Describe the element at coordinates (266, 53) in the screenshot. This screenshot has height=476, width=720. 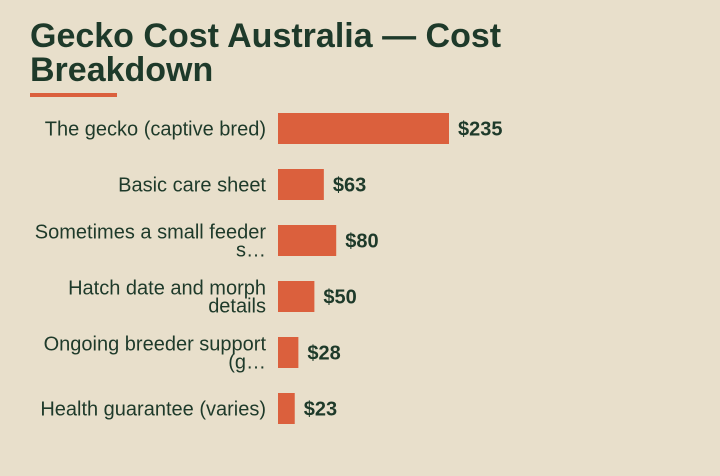
I see `chart-title: Gecko Cost Australia — Cost Breakdown` at that location.